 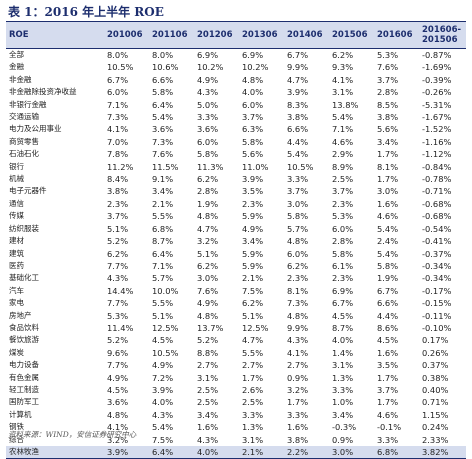 I want to click on roe-value-cell: 7.1%, so click(x=163, y=265).